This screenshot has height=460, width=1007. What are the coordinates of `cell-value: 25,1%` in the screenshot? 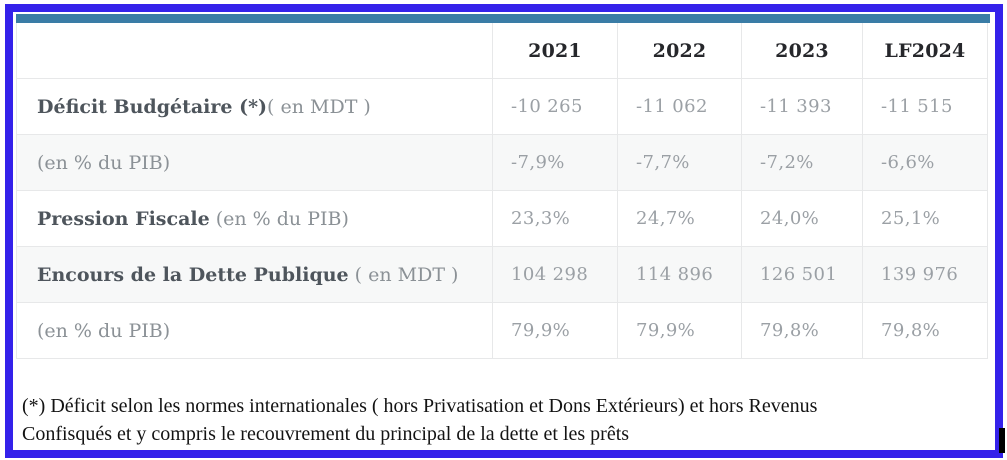 It's located at (925, 218).